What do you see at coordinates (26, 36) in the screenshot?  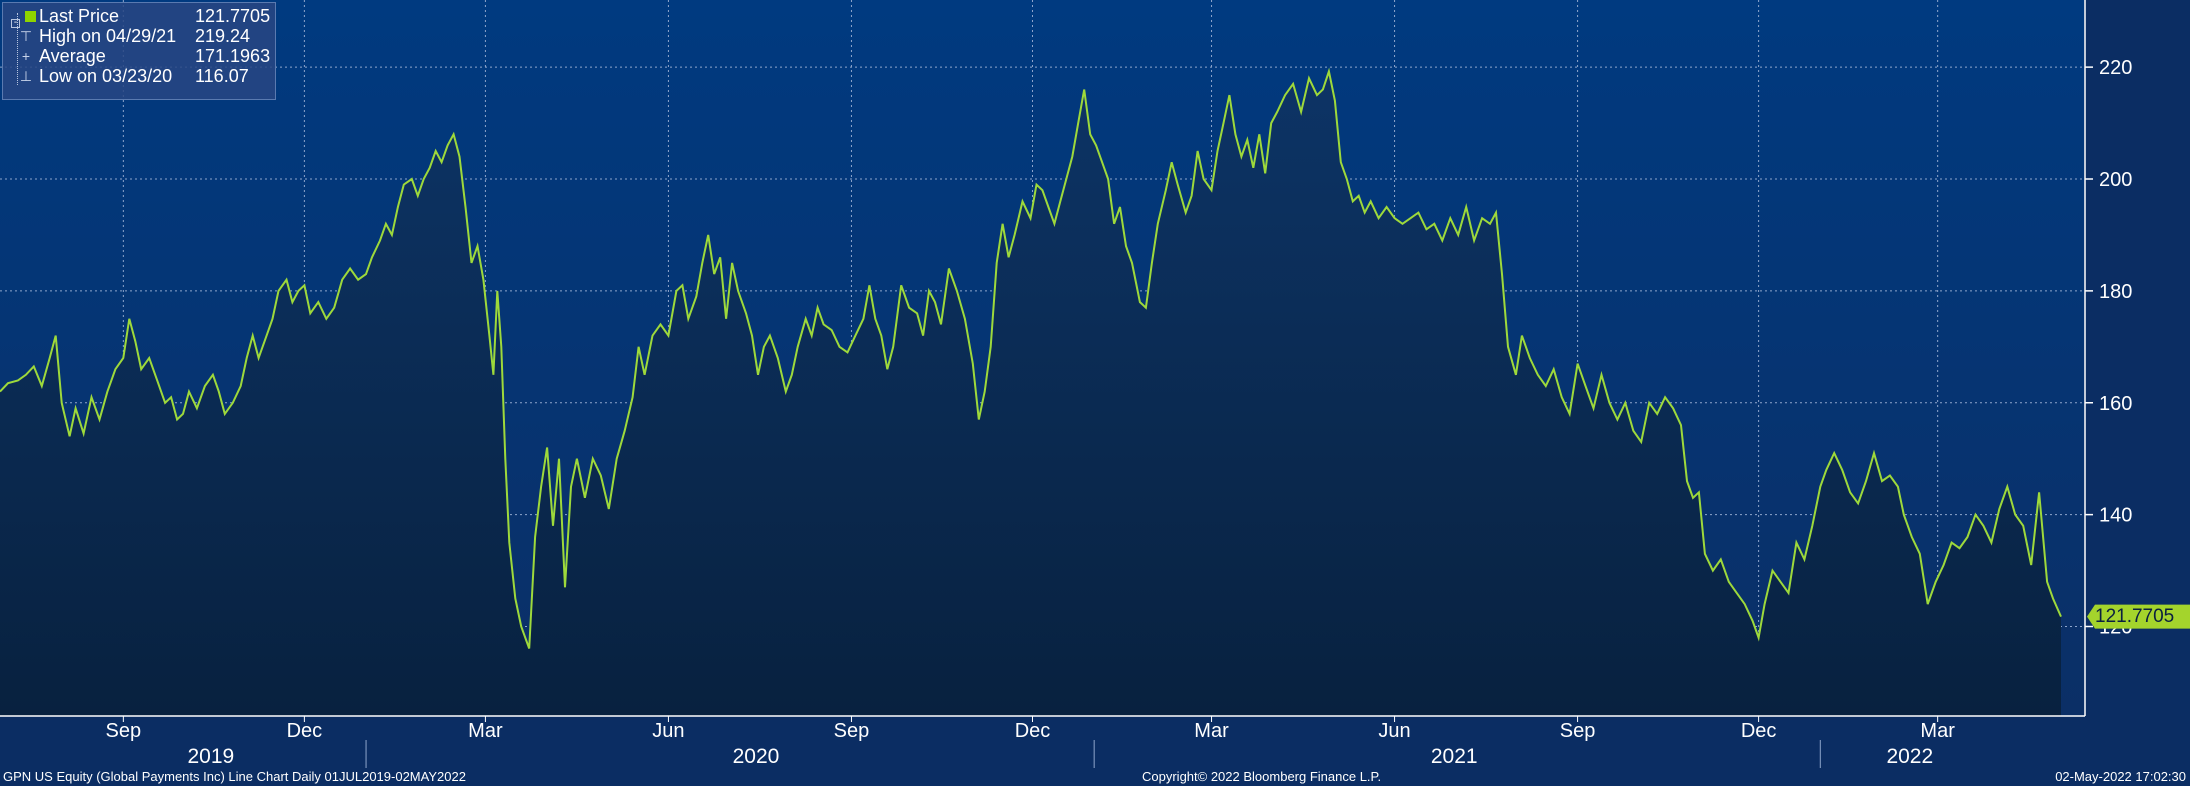 I see `high-marker-icon: ⊤` at bounding box center [26, 36].